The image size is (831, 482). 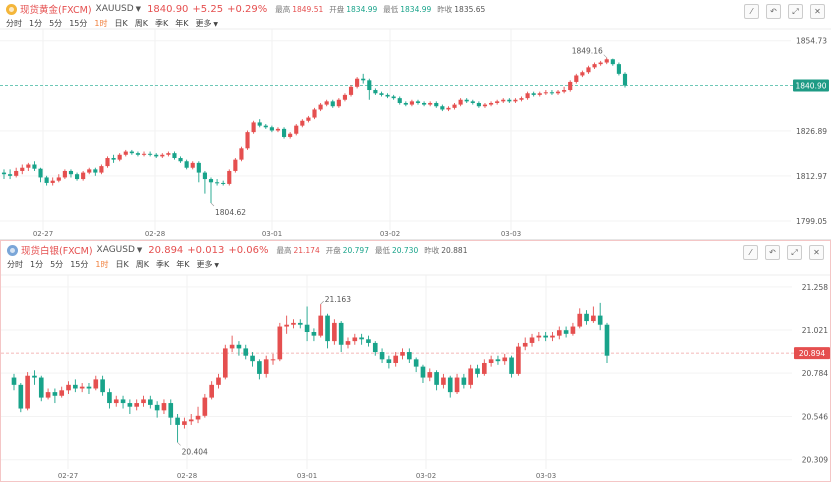 What do you see at coordinates (390, 234) in the screenshot?
I see `x-tick-label: 03-02` at bounding box center [390, 234].